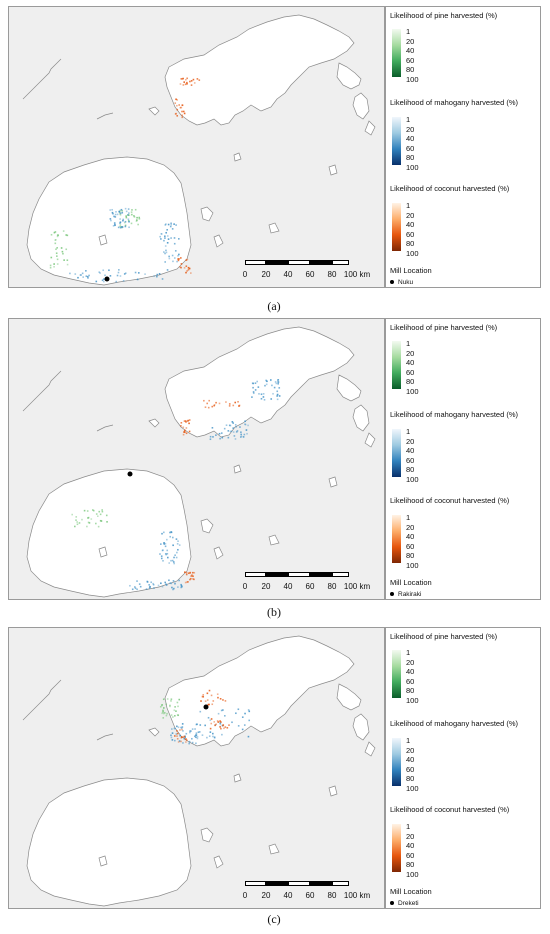 Image resolution: width=550 pixels, height=934 pixels. Describe the element at coordinates (412, 565) in the screenshot. I see `colorbar-tick-label: 100` at that location.